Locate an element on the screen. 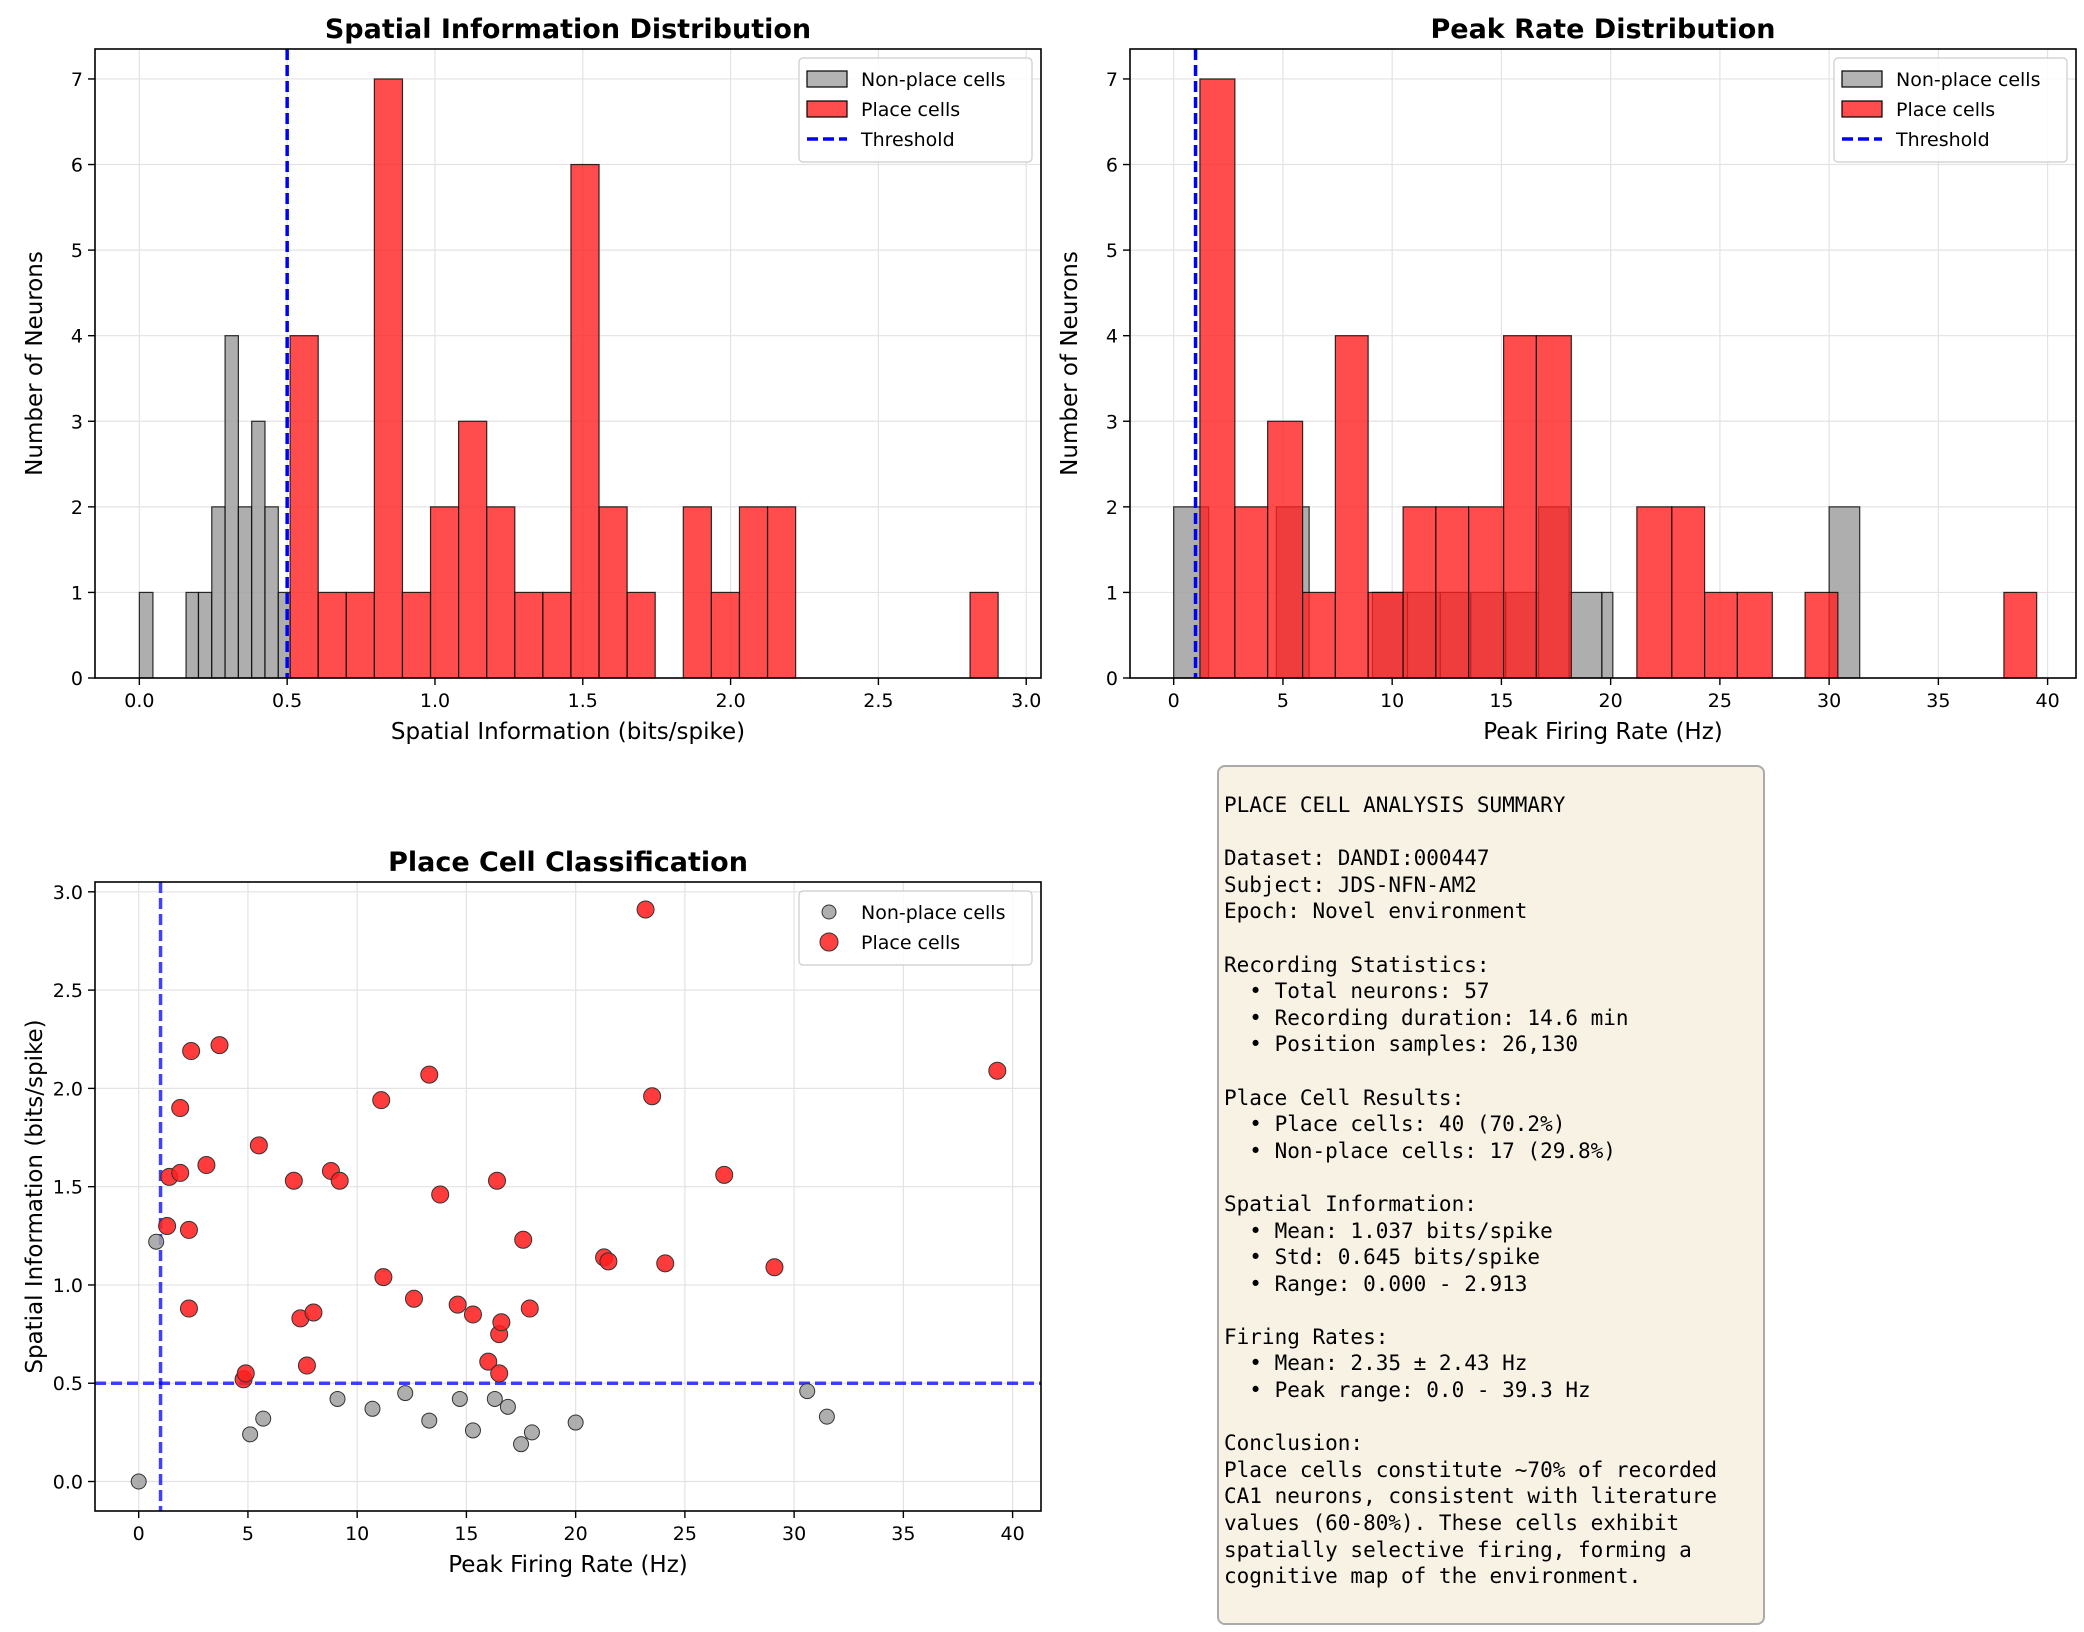 The image size is (2084, 1632). summary-line: Conclusion: is located at coordinates (1294, 1443).